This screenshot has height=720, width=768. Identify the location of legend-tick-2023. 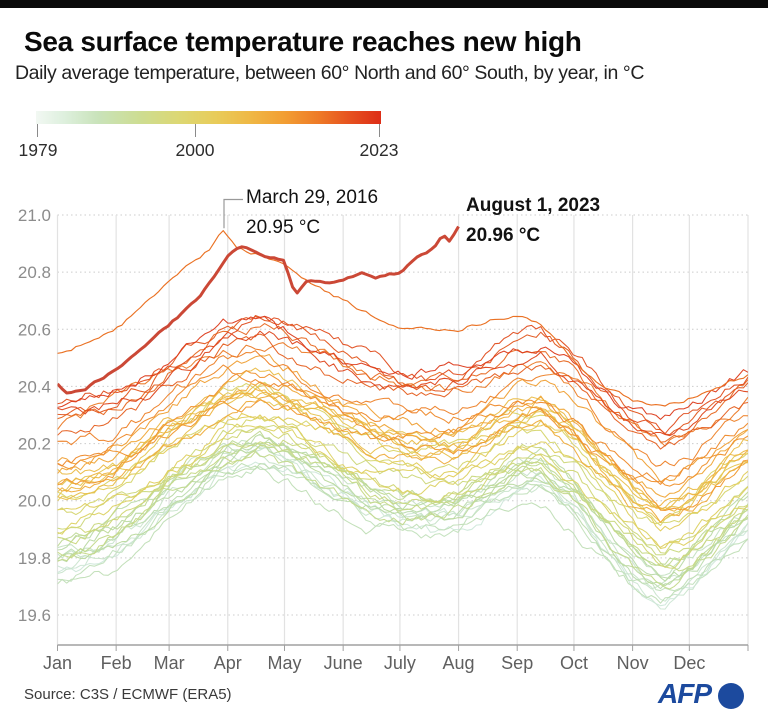
(379, 130).